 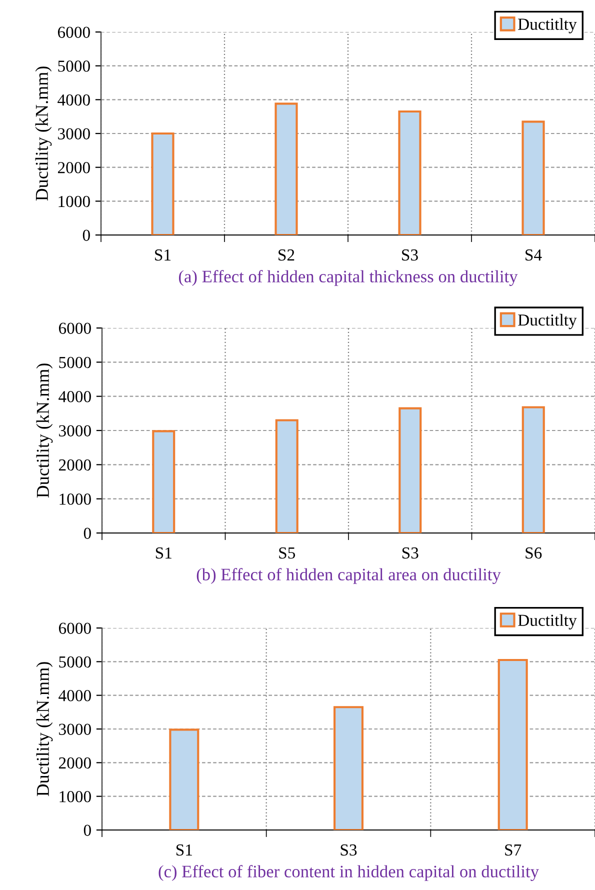 What do you see at coordinates (534, 255) in the screenshot?
I see `x-tick-label: S4` at bounding box center [534, 255].